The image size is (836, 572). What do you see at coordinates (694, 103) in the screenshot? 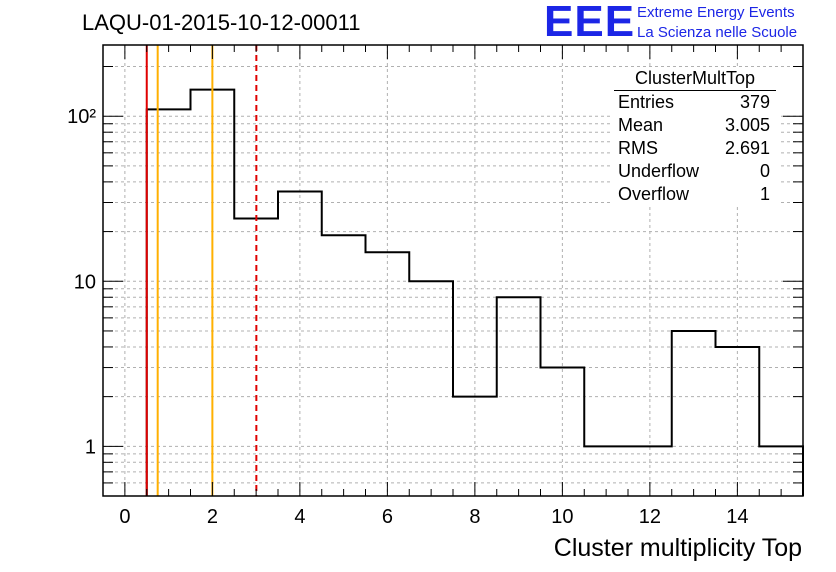
I see `stats-row-entries: Entries 379` at bounding box center [694, 103].